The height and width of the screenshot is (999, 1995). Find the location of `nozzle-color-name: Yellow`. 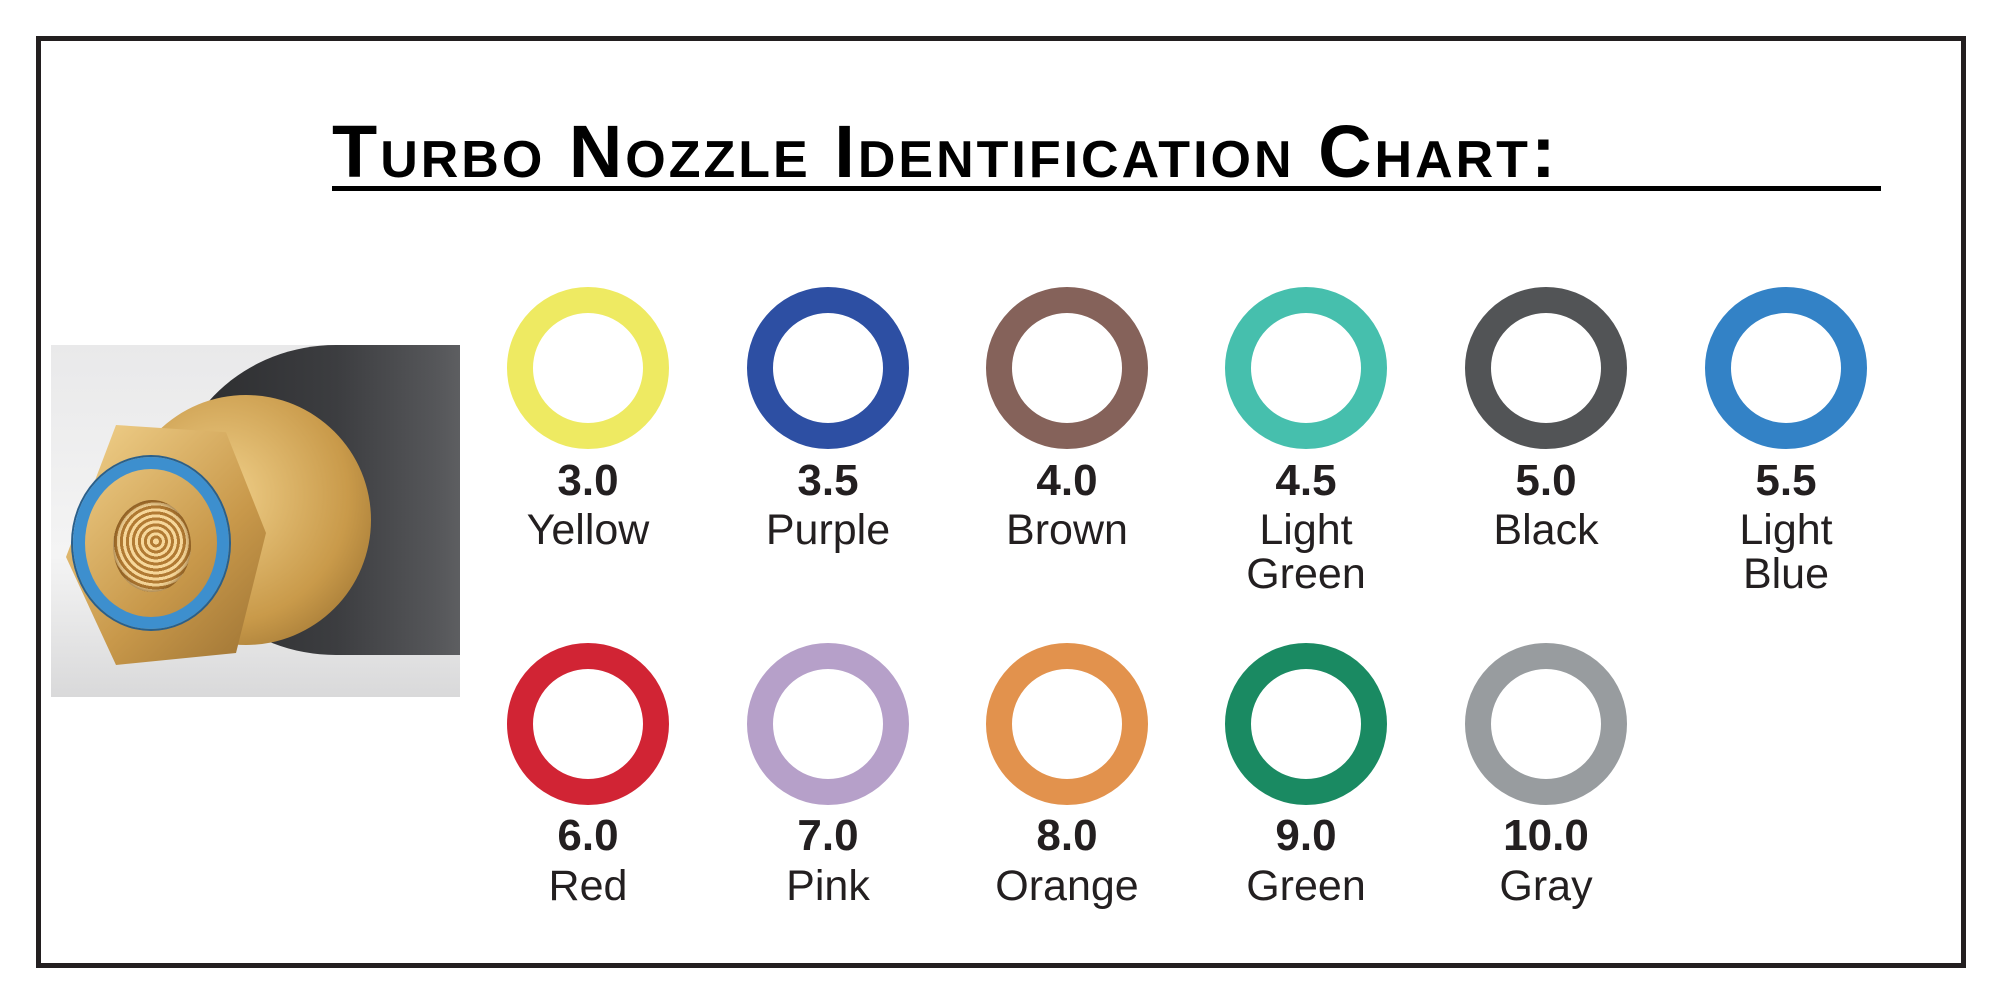

nozzle-color-name: Yellow is located at coordinates (588, 530).